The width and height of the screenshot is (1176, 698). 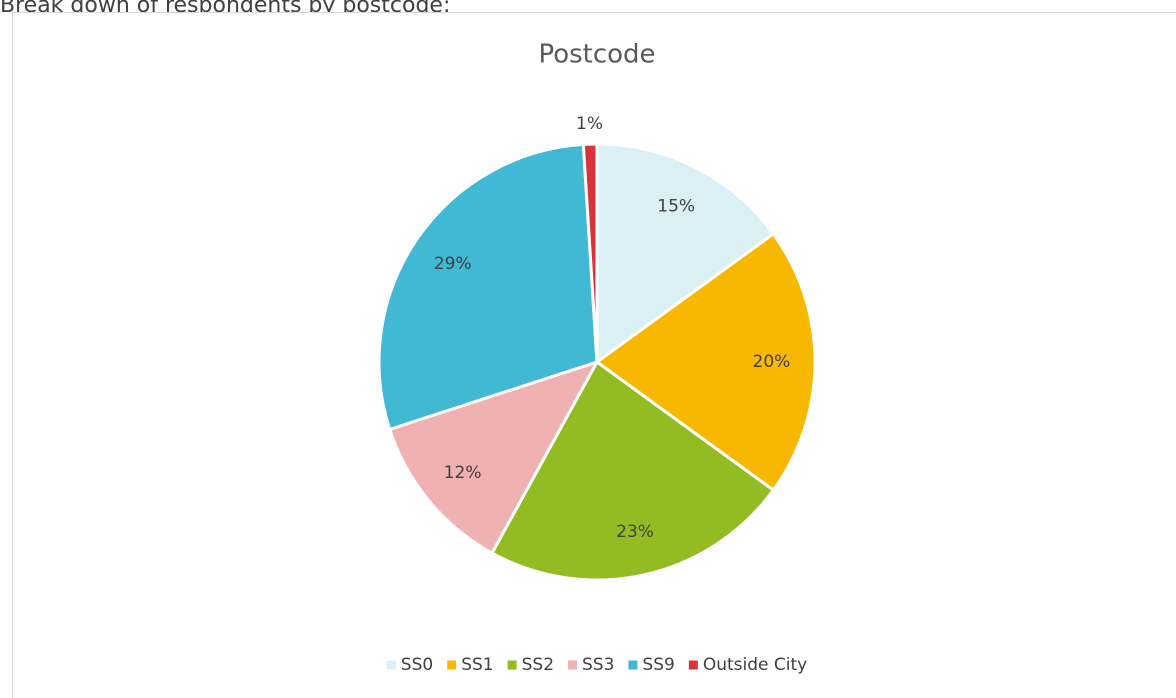 What do you see at coordinates (417, 665) in the screenshot?
I see `legend-label: SS0` at bounding box center [417, 665].